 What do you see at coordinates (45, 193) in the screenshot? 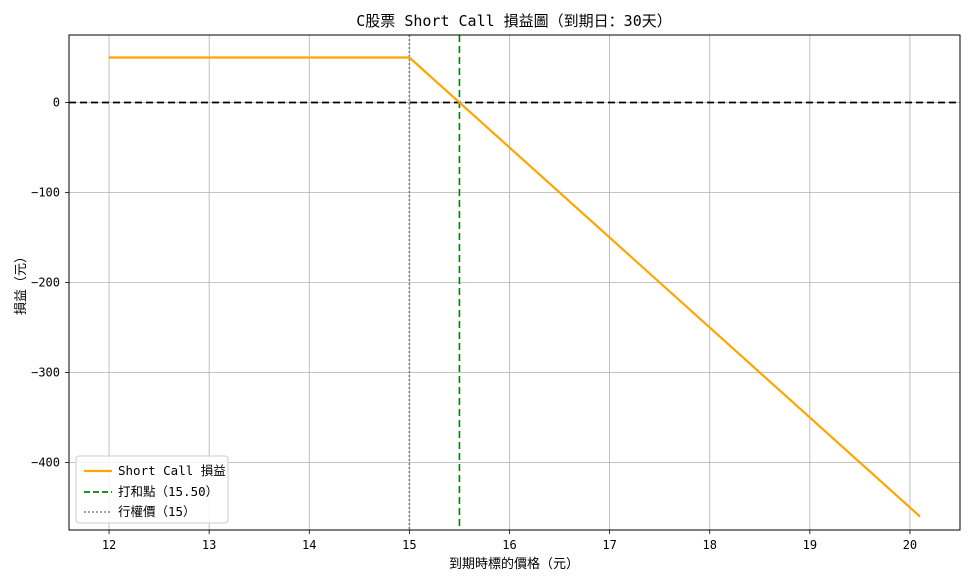
I see `y-tick-label: −100` at bounding box center [45, 193].